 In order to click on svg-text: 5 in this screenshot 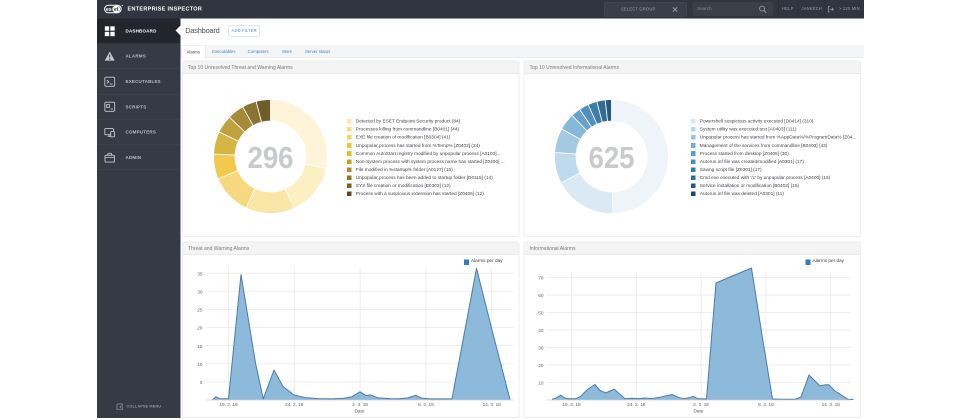, I will do `click(201, 382)`.